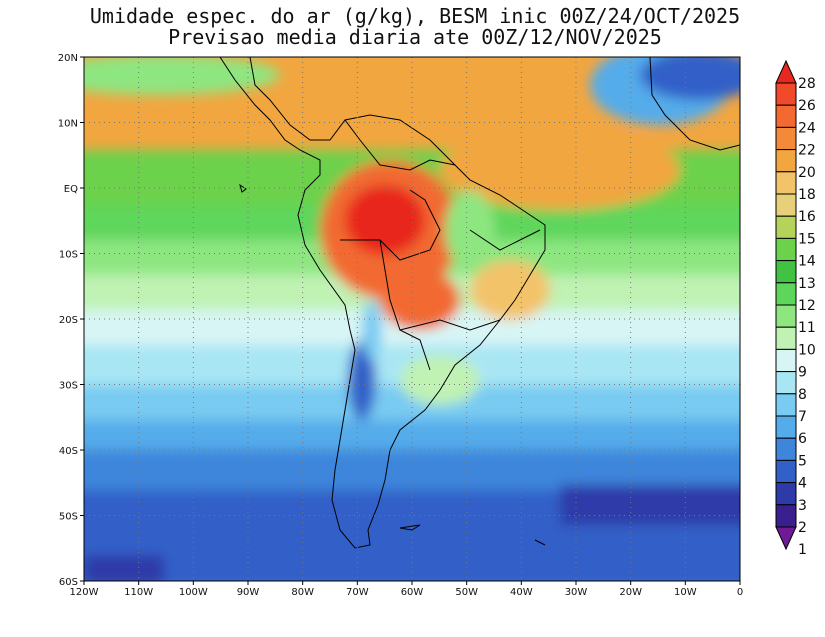 The image size is (825, 637). I want to click on longitude-labels: 120W 110W 100W 90W 80W 70W 60W 50W 40W 30W 20W 10W 0, so click(407, 592).